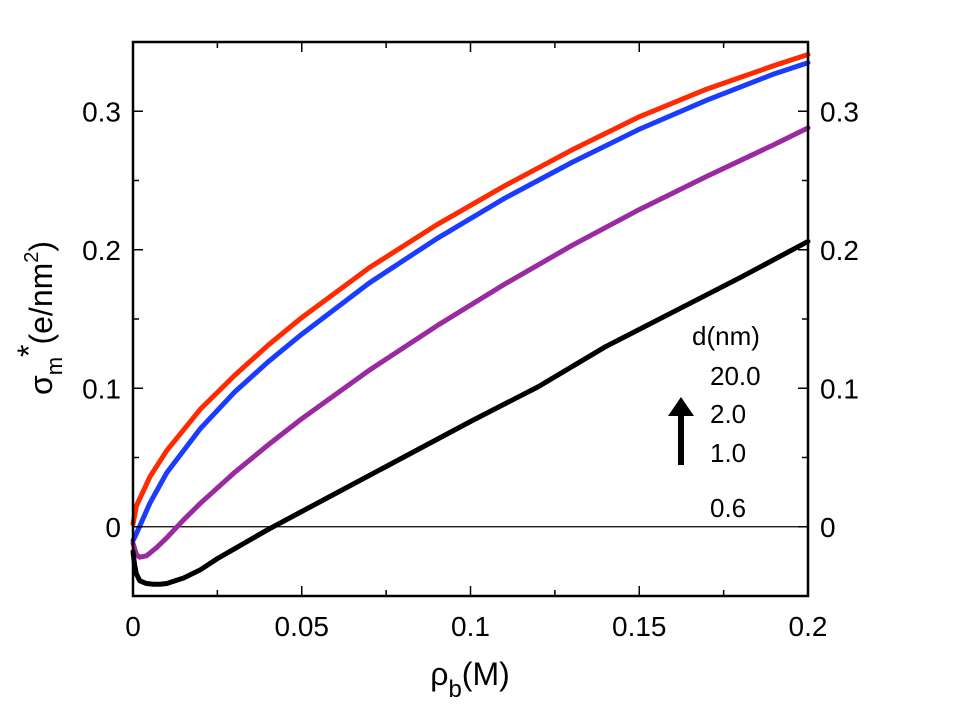 The width and height of the screenshot is (955, 712). I want to click on x-tick-label: 0.2, so click(808, 626).